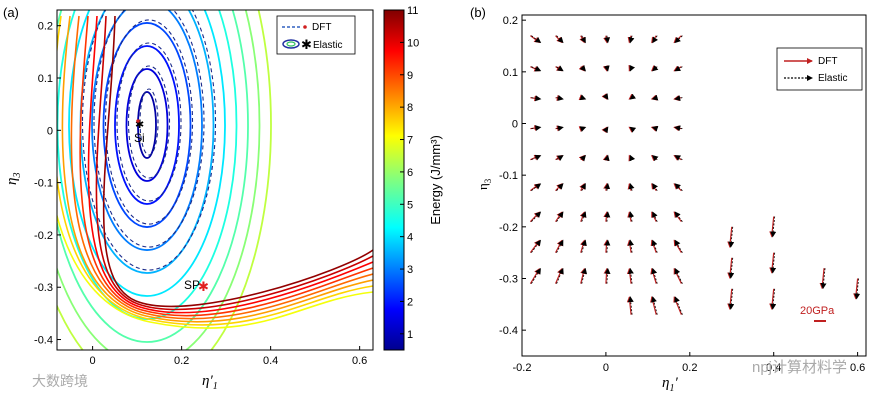  I want to click on colorbar-gradient, so click(394, 180).